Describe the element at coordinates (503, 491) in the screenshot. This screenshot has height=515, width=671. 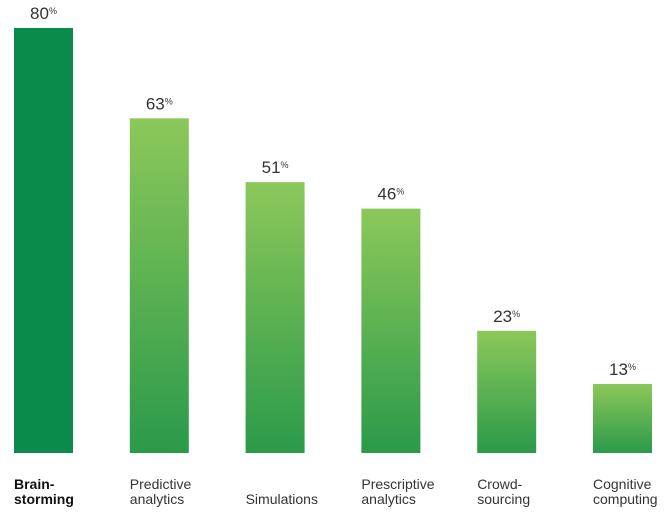
I see `category-label-4: Crowd-sourcing` at that location.